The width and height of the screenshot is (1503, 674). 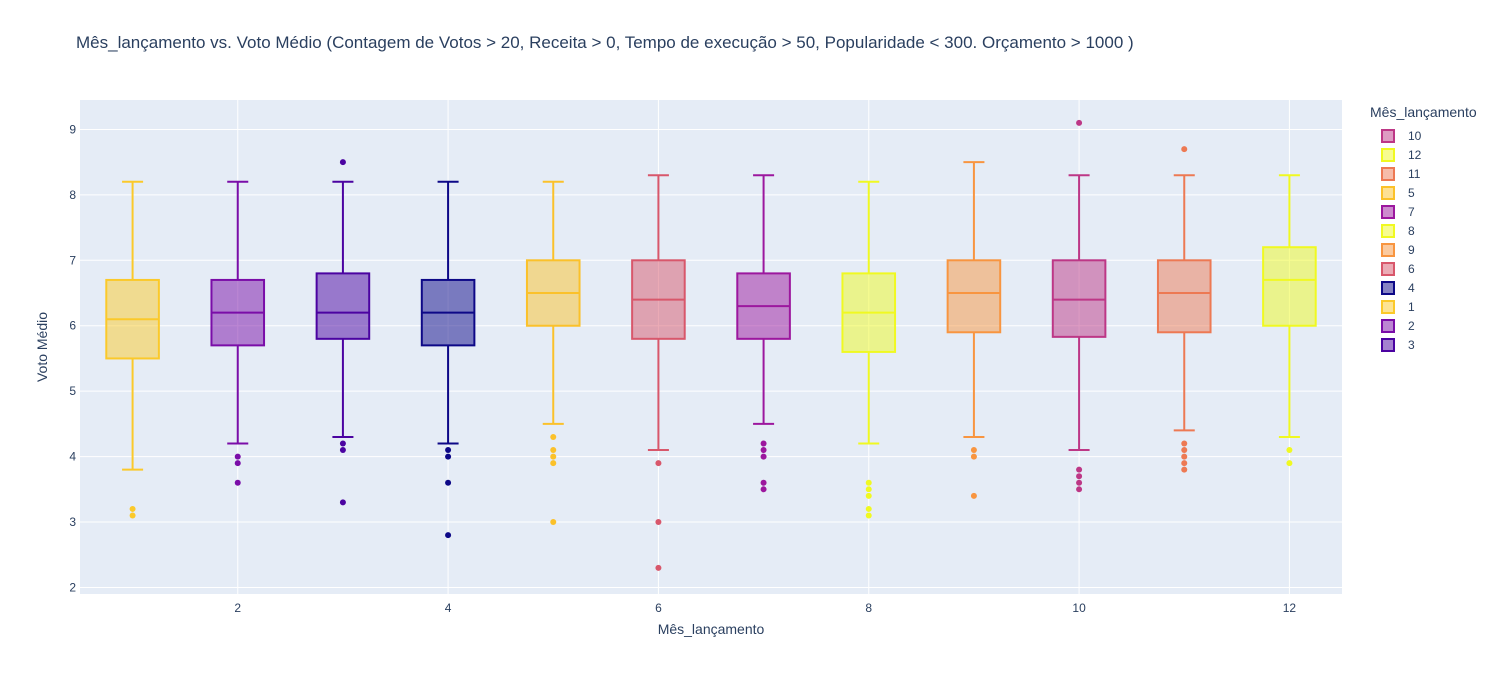 I want to click on y-tick-label: 8, so click(x=72, y=195).